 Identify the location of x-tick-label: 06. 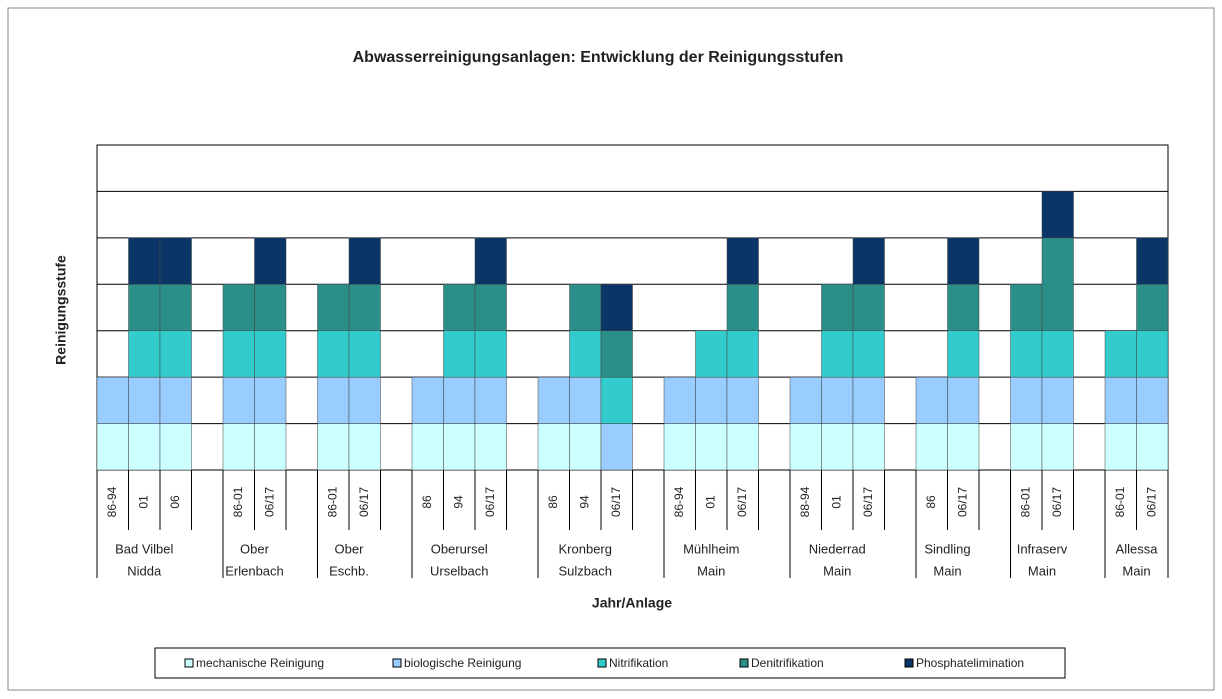
(175, 502).